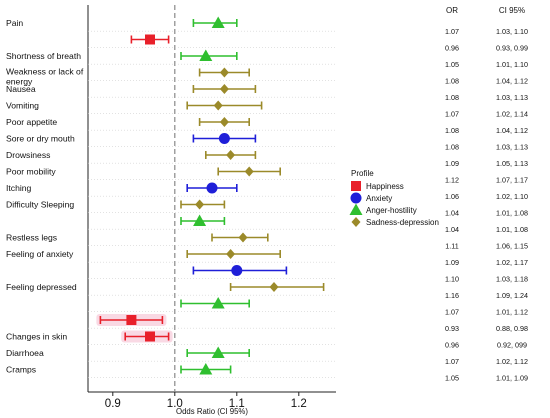  I want to click on or-value: 1.11, so click(451, 246).